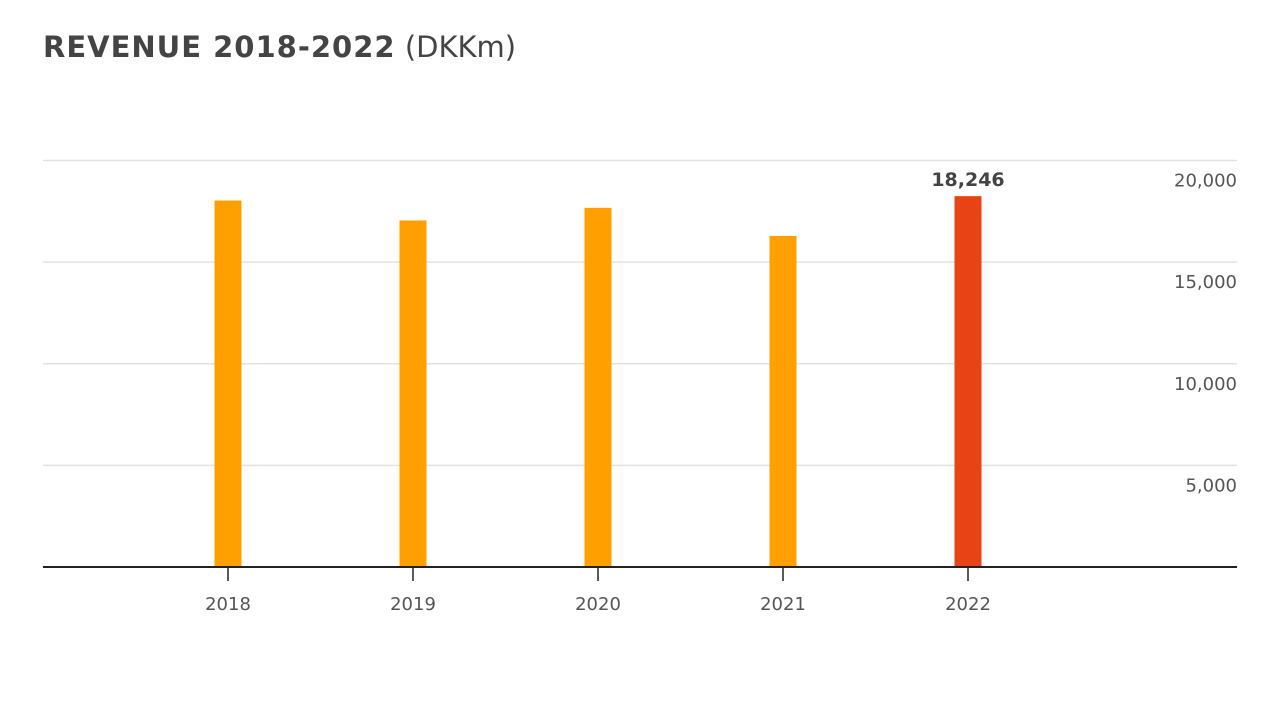 This screenshot has width=1280, height=720. I want to click on x-tick-label: 2022, so click(968, 604).